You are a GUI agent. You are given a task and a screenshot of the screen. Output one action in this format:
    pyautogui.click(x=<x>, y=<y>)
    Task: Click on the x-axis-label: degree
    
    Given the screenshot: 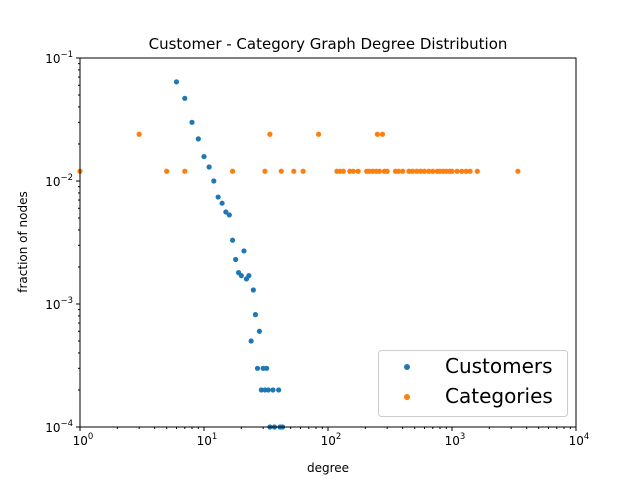 What is the action you would take?
    pyautogui.click(x=328, y=468)
    